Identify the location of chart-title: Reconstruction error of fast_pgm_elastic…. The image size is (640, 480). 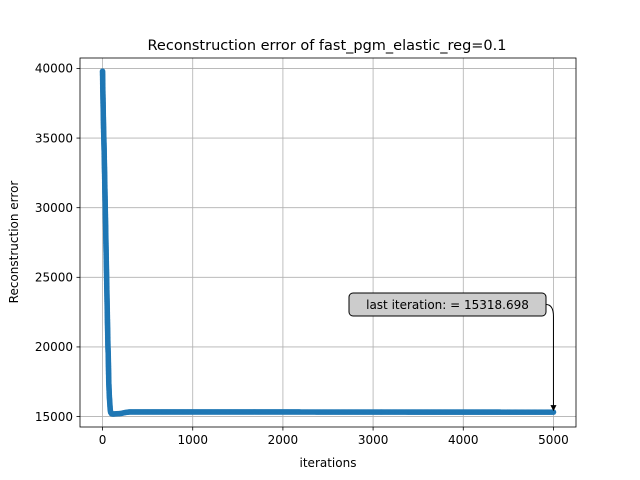
(327, 46).